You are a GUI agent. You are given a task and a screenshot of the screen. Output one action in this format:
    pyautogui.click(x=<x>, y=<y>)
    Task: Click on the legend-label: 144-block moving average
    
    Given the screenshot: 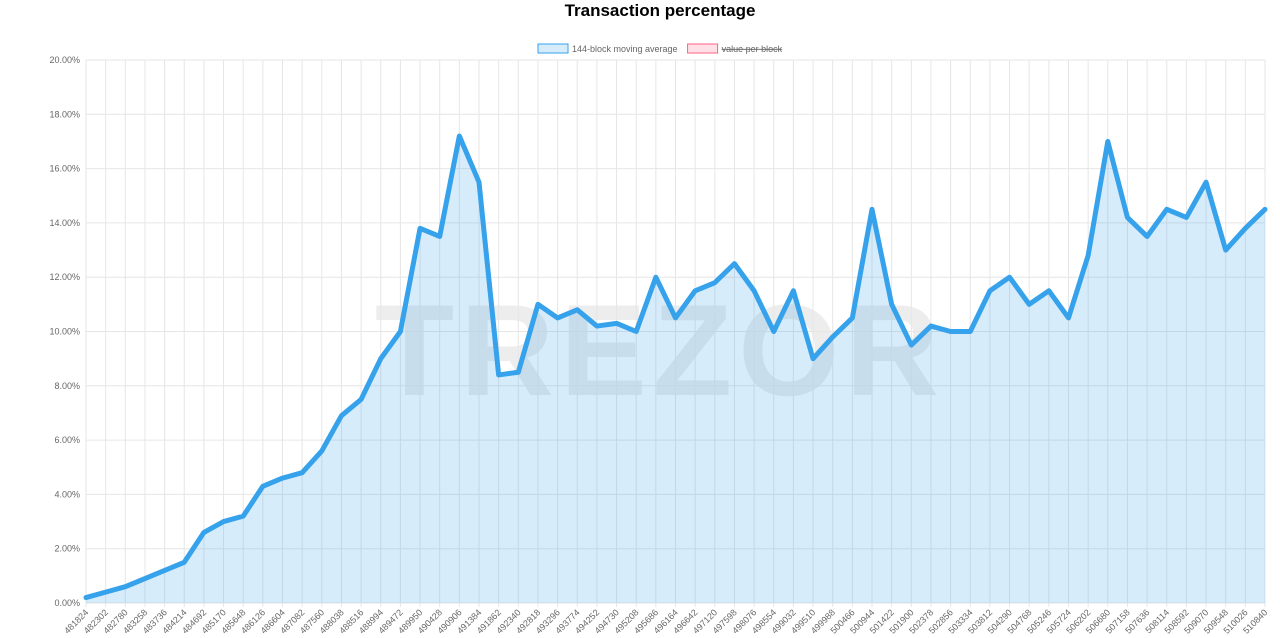 What is the action you would take?
    pyautogui.click(x=625, y=49)
    